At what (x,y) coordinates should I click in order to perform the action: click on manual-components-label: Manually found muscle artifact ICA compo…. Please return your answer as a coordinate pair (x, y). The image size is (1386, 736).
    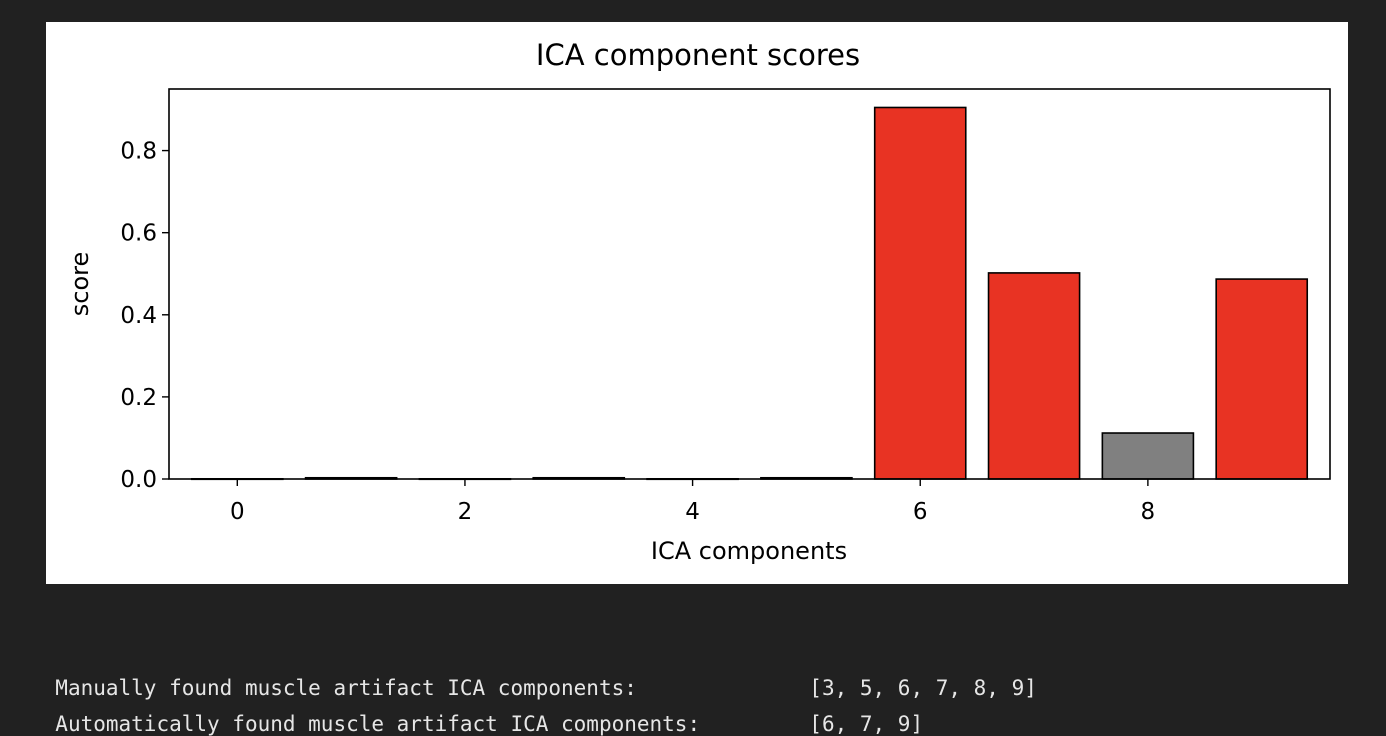
    Looking at the image, I should click on (346, 688).